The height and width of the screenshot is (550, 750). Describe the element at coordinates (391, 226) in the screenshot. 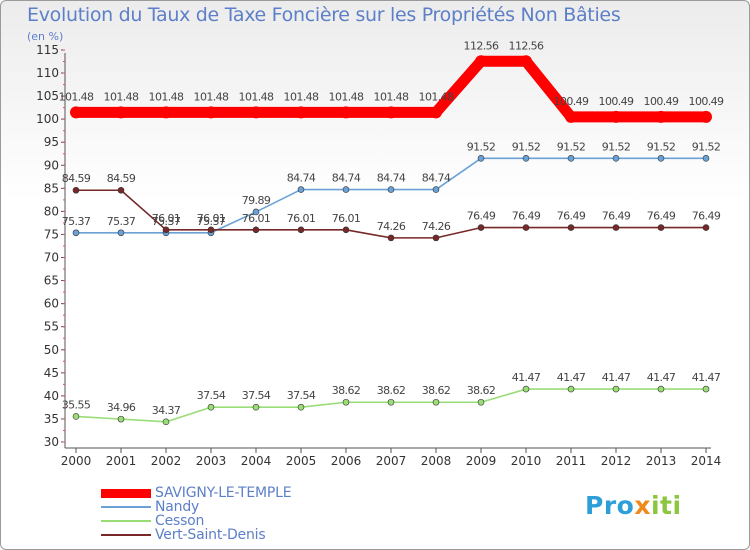

I see `data-label: 74.26` at that location.